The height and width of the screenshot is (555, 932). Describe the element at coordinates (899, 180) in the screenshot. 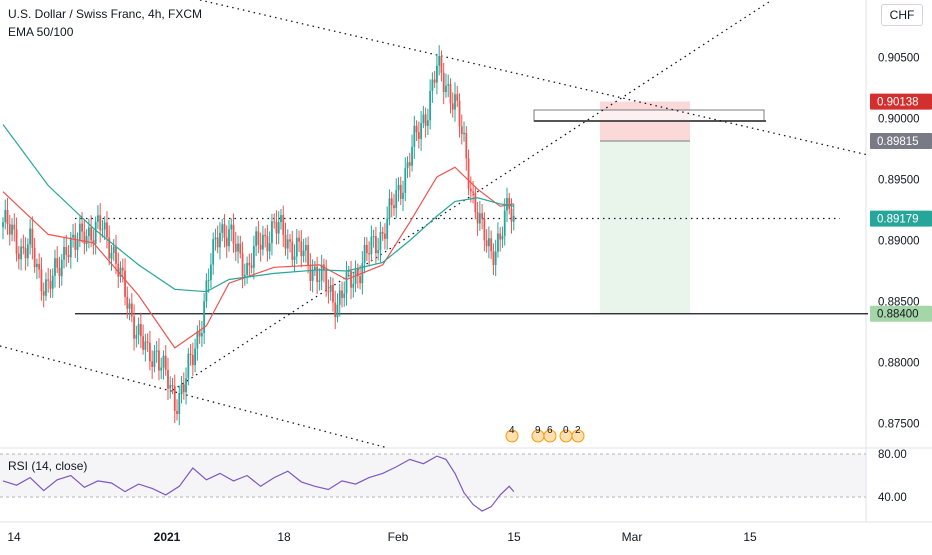

I see `y-tick-label: 0.89500` at that location.